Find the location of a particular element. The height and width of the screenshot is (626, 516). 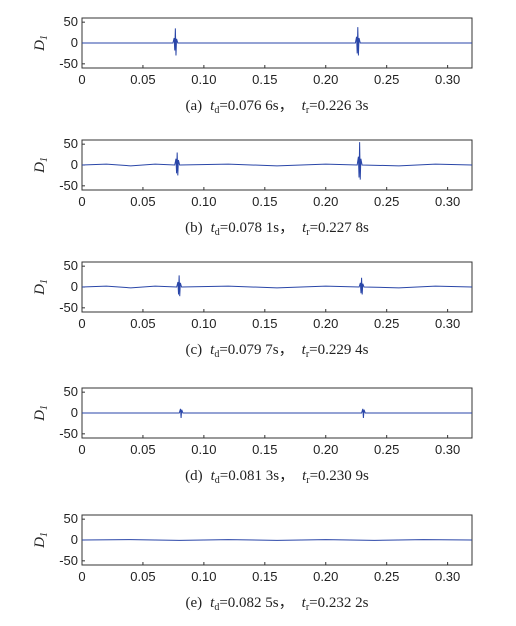

caption: (d) td=0.081 3s， tr=0.230 9s is located at coordinates (277, 477).